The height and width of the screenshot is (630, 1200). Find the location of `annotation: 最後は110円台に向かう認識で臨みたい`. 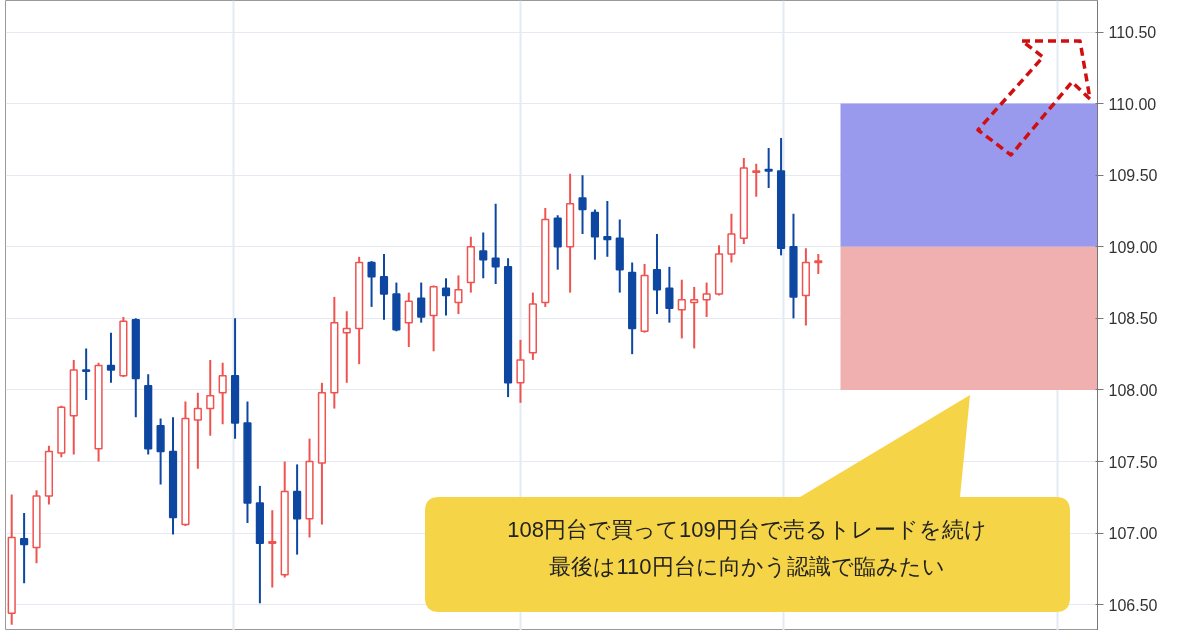

annotation: 最後は110円台に向かう認識で臨みたい is located at coordinates (747, 566).